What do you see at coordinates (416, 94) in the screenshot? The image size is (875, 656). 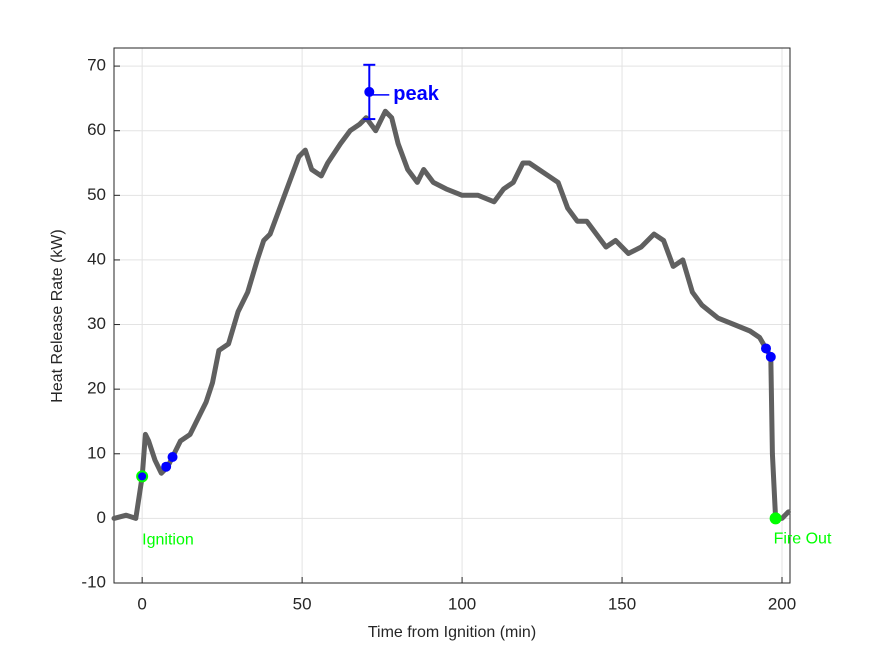 I see `annotation: peak` at bounding box center [416, 94].